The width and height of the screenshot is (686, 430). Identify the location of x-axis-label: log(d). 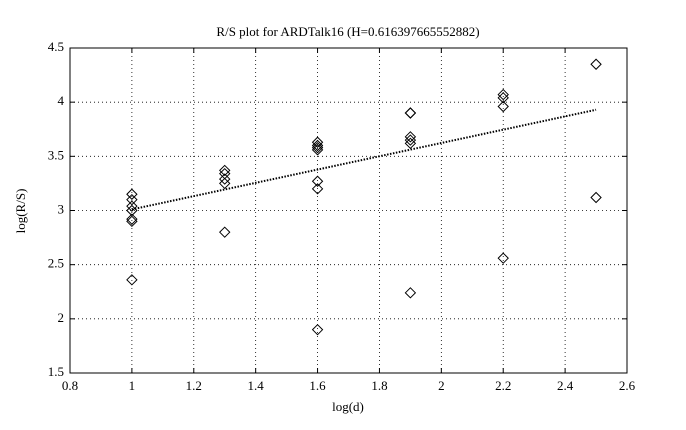
(348, 406).